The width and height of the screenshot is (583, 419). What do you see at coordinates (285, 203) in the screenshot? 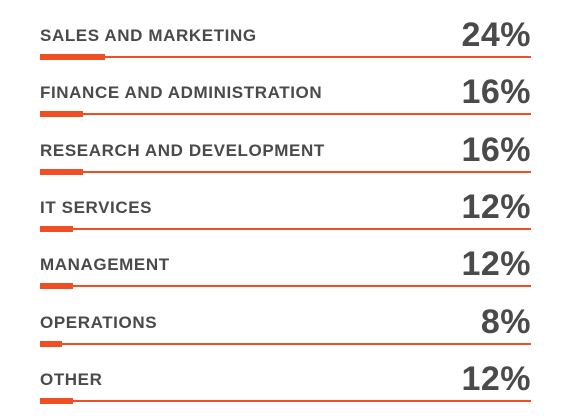
I see `chart-row: IT SERVICES 12%` at bounding box center [285, 203].